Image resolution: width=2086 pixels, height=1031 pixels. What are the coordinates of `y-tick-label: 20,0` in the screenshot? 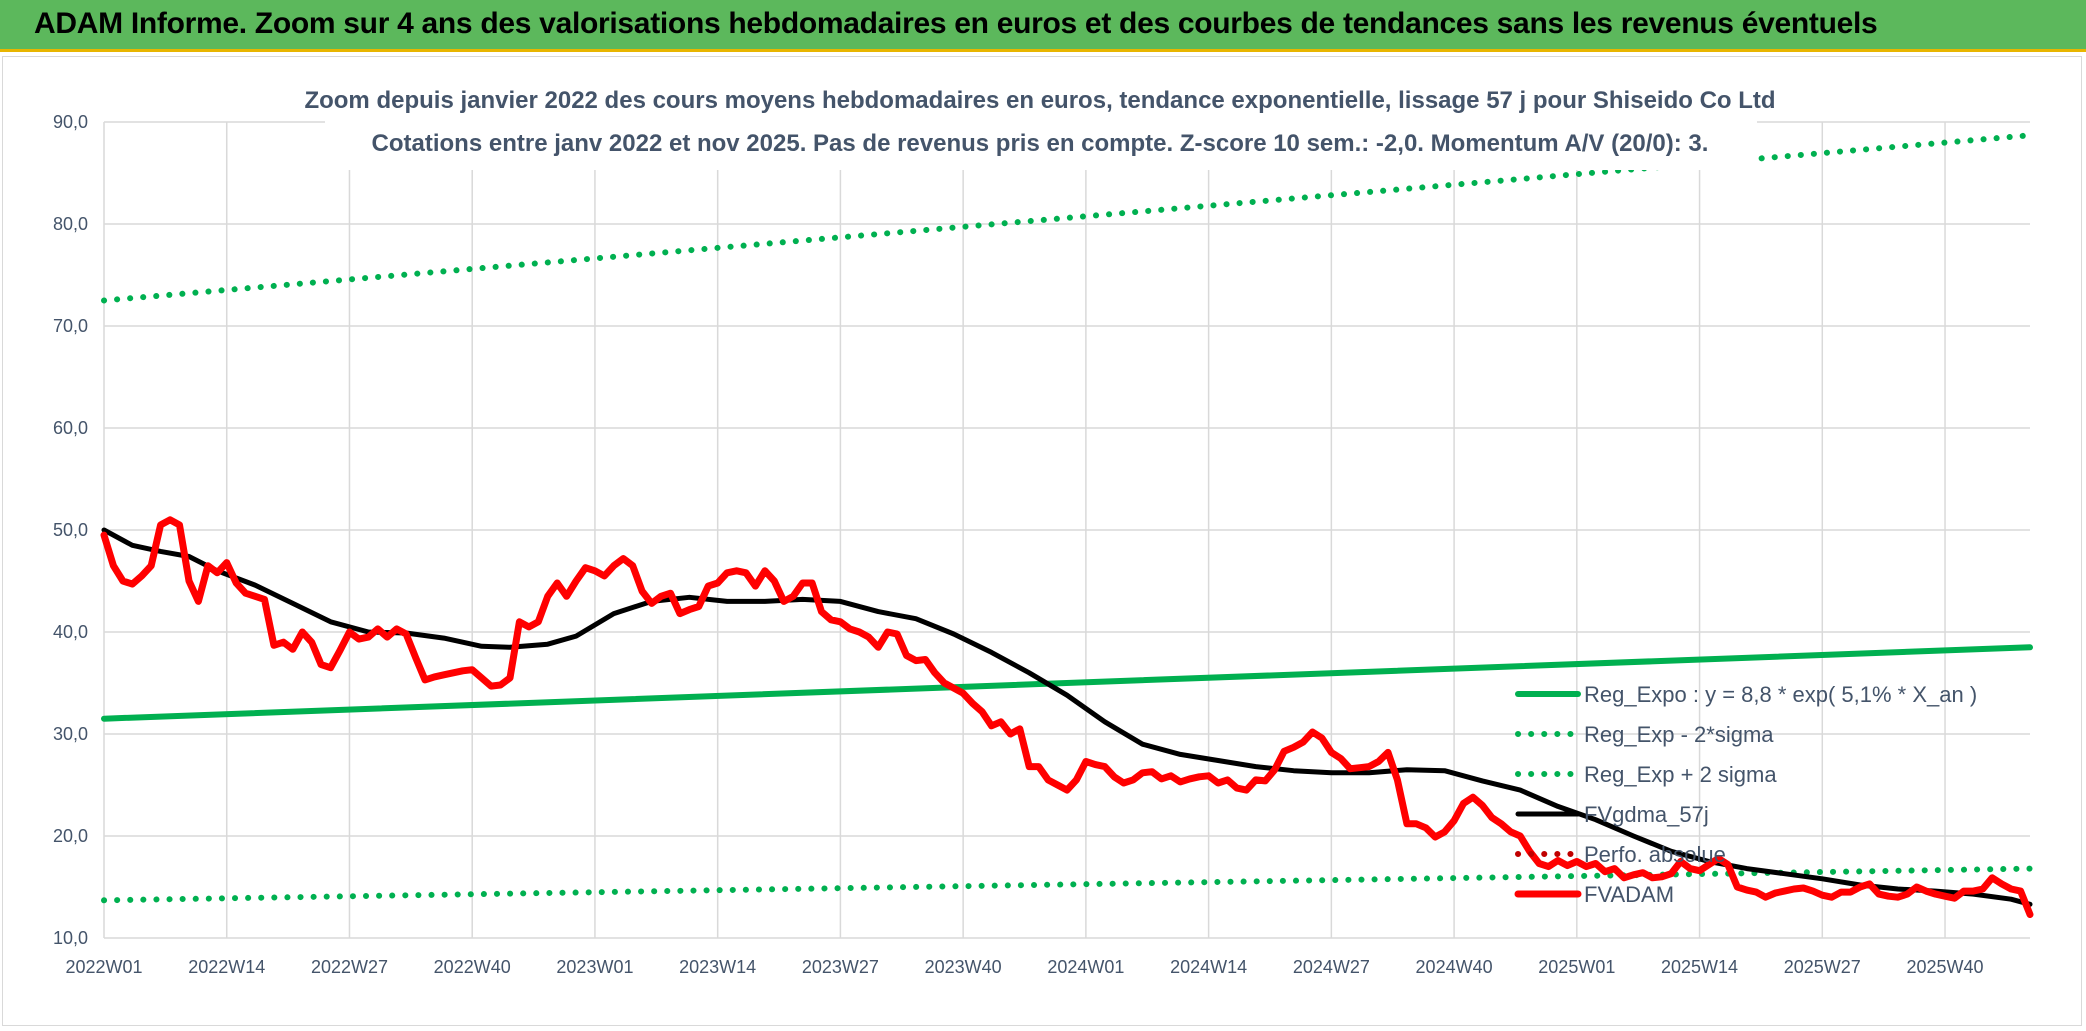 It's located at (70, 836).